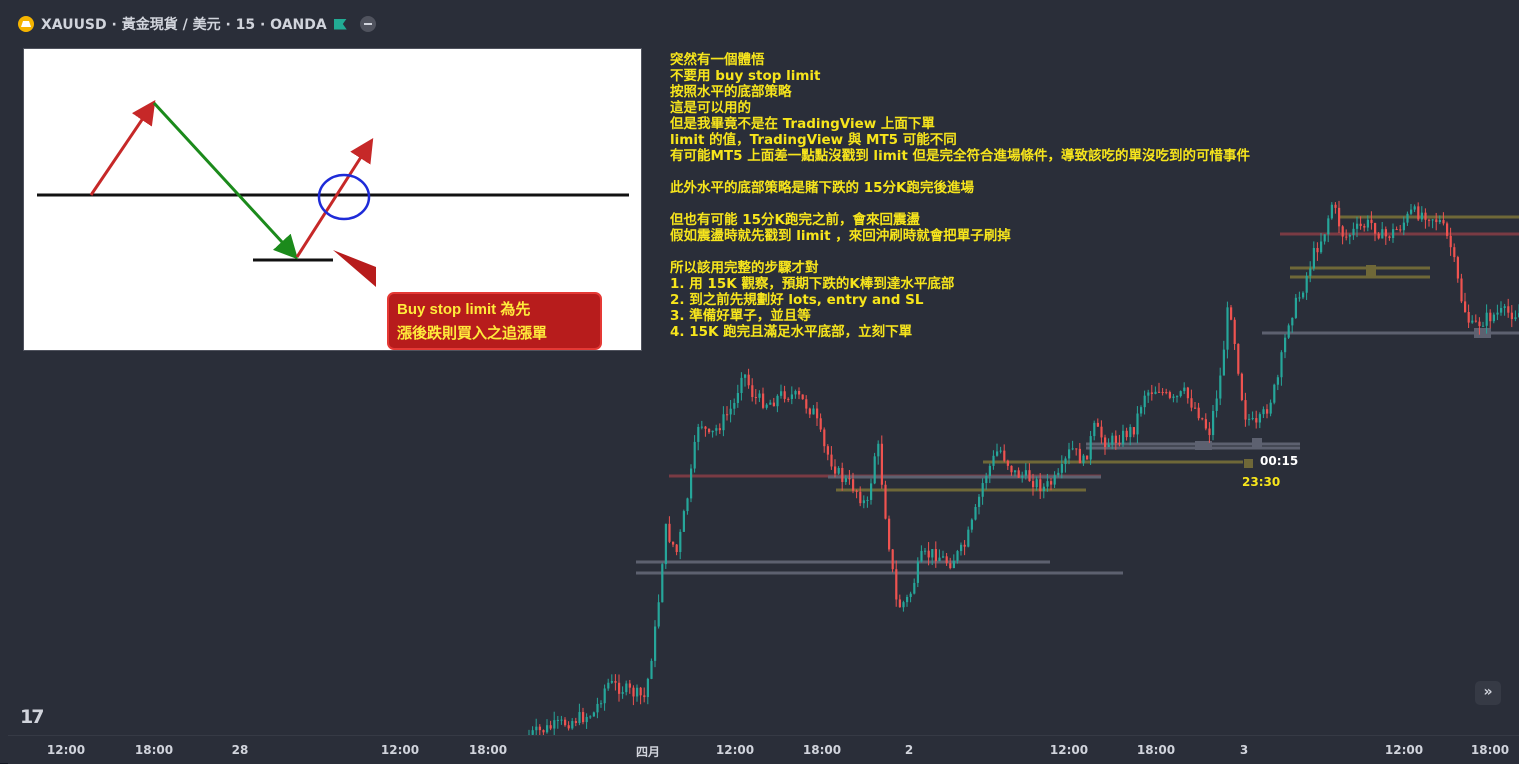 The image size is (1519, 764). I want to click on note-line: 3. 準備好單子，並且等, so click(960, 316).